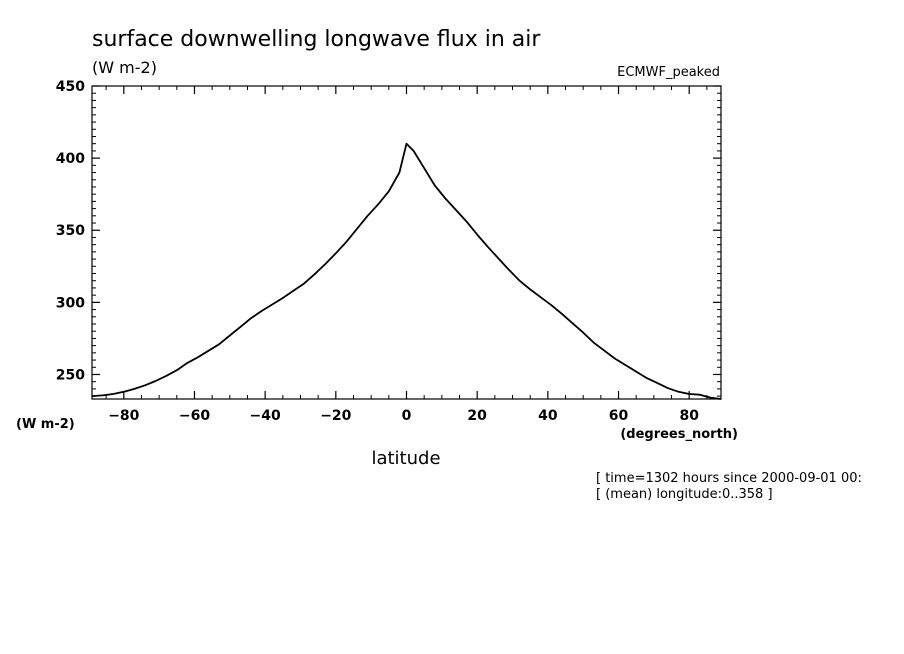  Describe the element at coordinates (684, 494) in the screenshot. I see `longitude-info: [ (mean) longitude:0..358 ]` at that location.